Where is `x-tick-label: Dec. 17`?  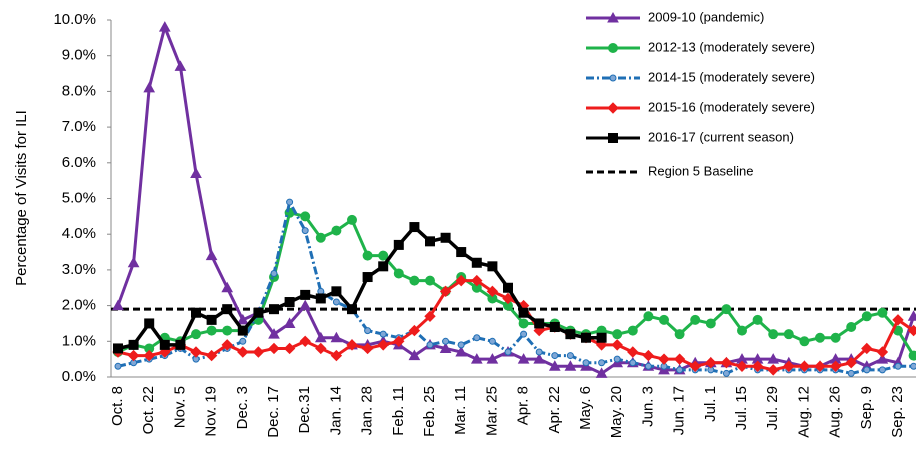
x-tick-label: Dec. 17 is located at coordinates (273, 412).